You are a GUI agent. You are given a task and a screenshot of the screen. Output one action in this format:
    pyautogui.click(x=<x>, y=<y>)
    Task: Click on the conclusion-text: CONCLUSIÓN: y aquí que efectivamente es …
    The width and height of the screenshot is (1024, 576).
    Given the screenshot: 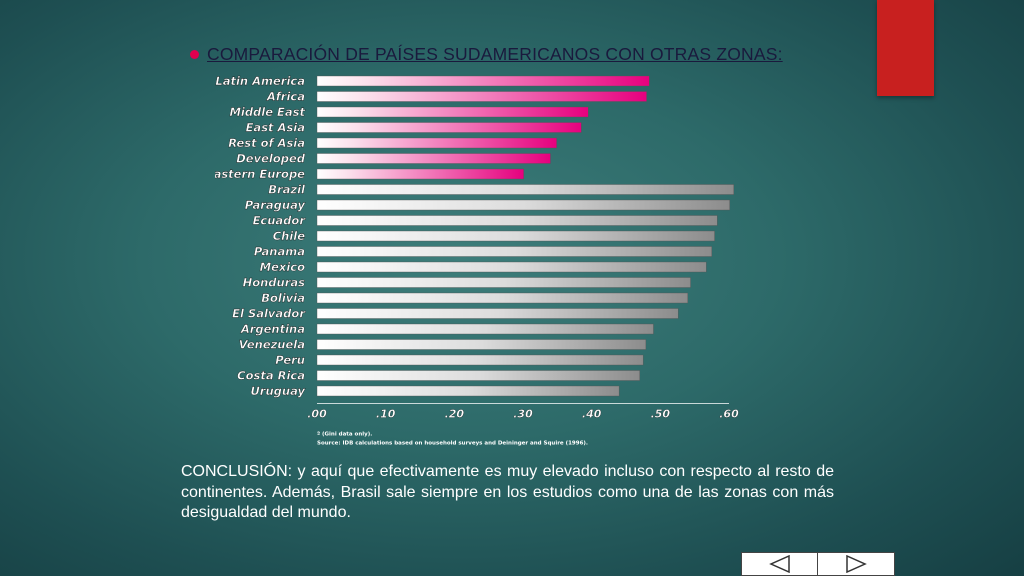 What is the action you would take?
    pyautogui.click(x=507, y=492)
    